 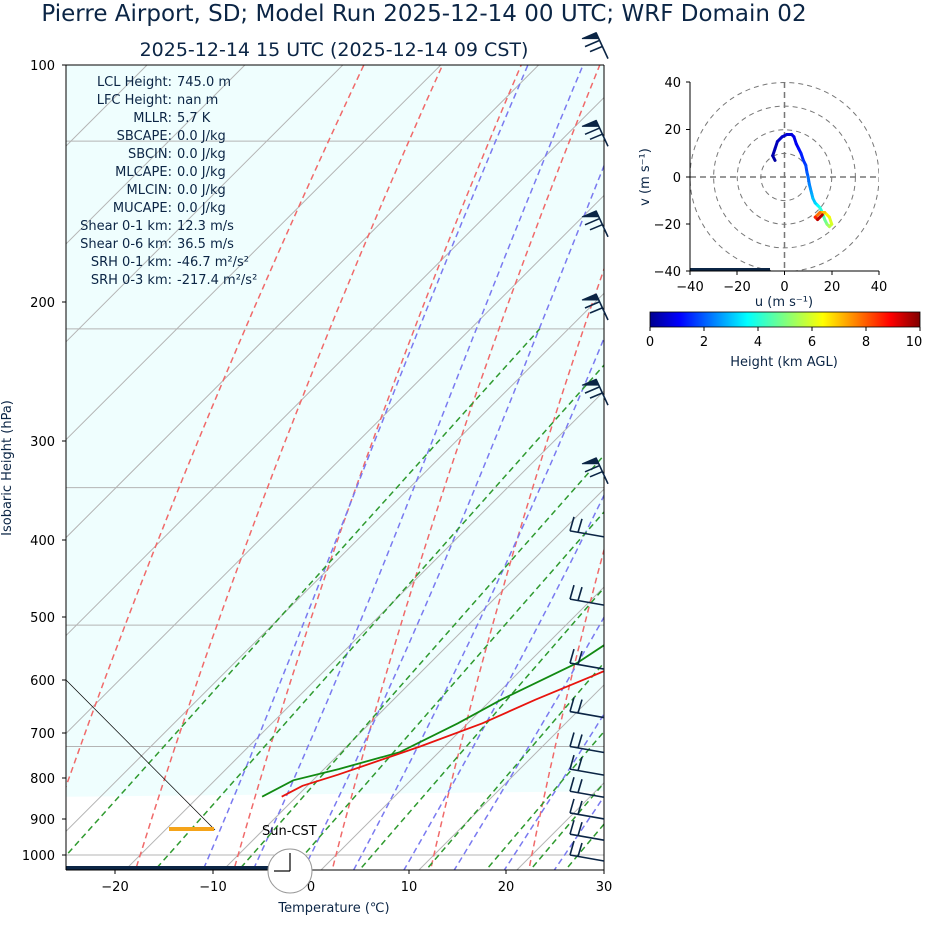 I want to click on stat-sbcape-value: 0.0 J/kg, so click(x=201, y=136).